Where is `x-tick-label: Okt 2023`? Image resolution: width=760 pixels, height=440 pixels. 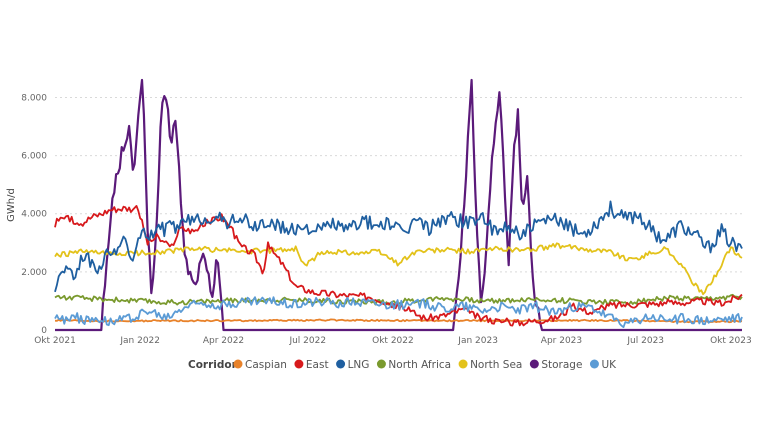 x-tick-label: Okt 2023 is located at coordinates (731, 341).